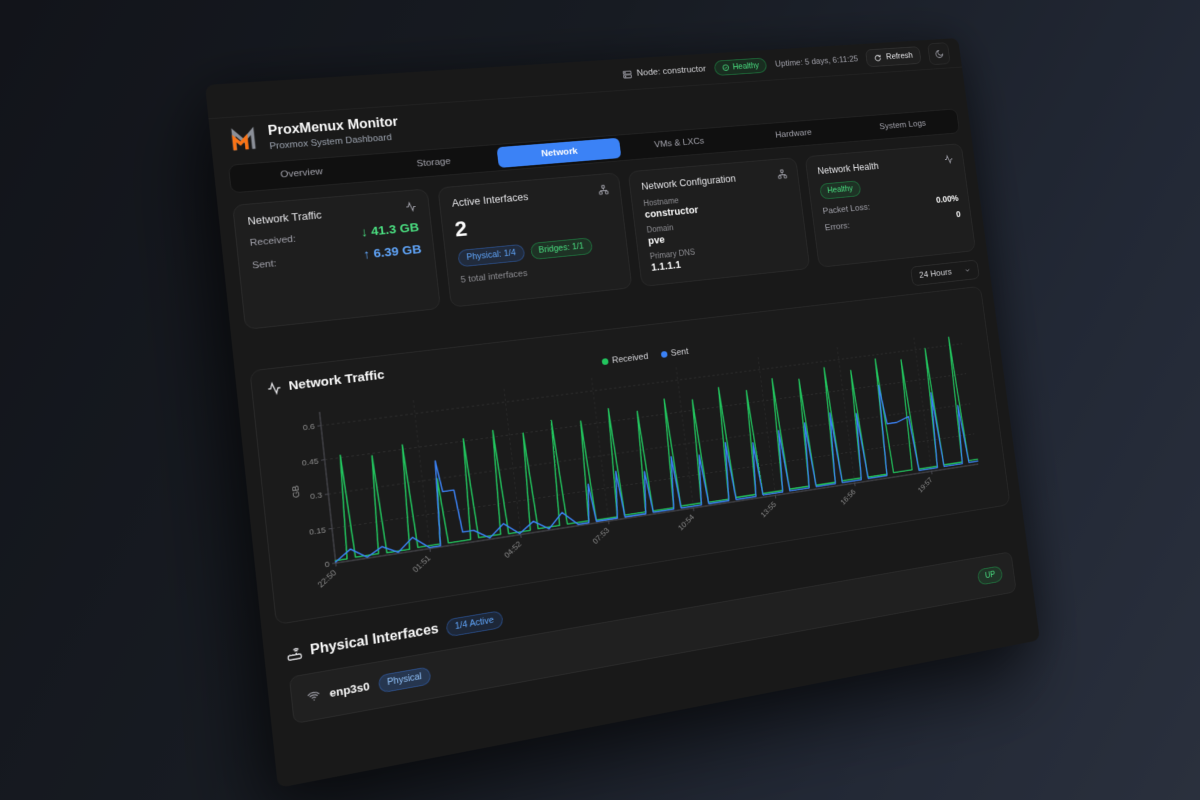 This screenshot has height=800, width=1200. I want to click on wifi-icon, so click(313, 695).